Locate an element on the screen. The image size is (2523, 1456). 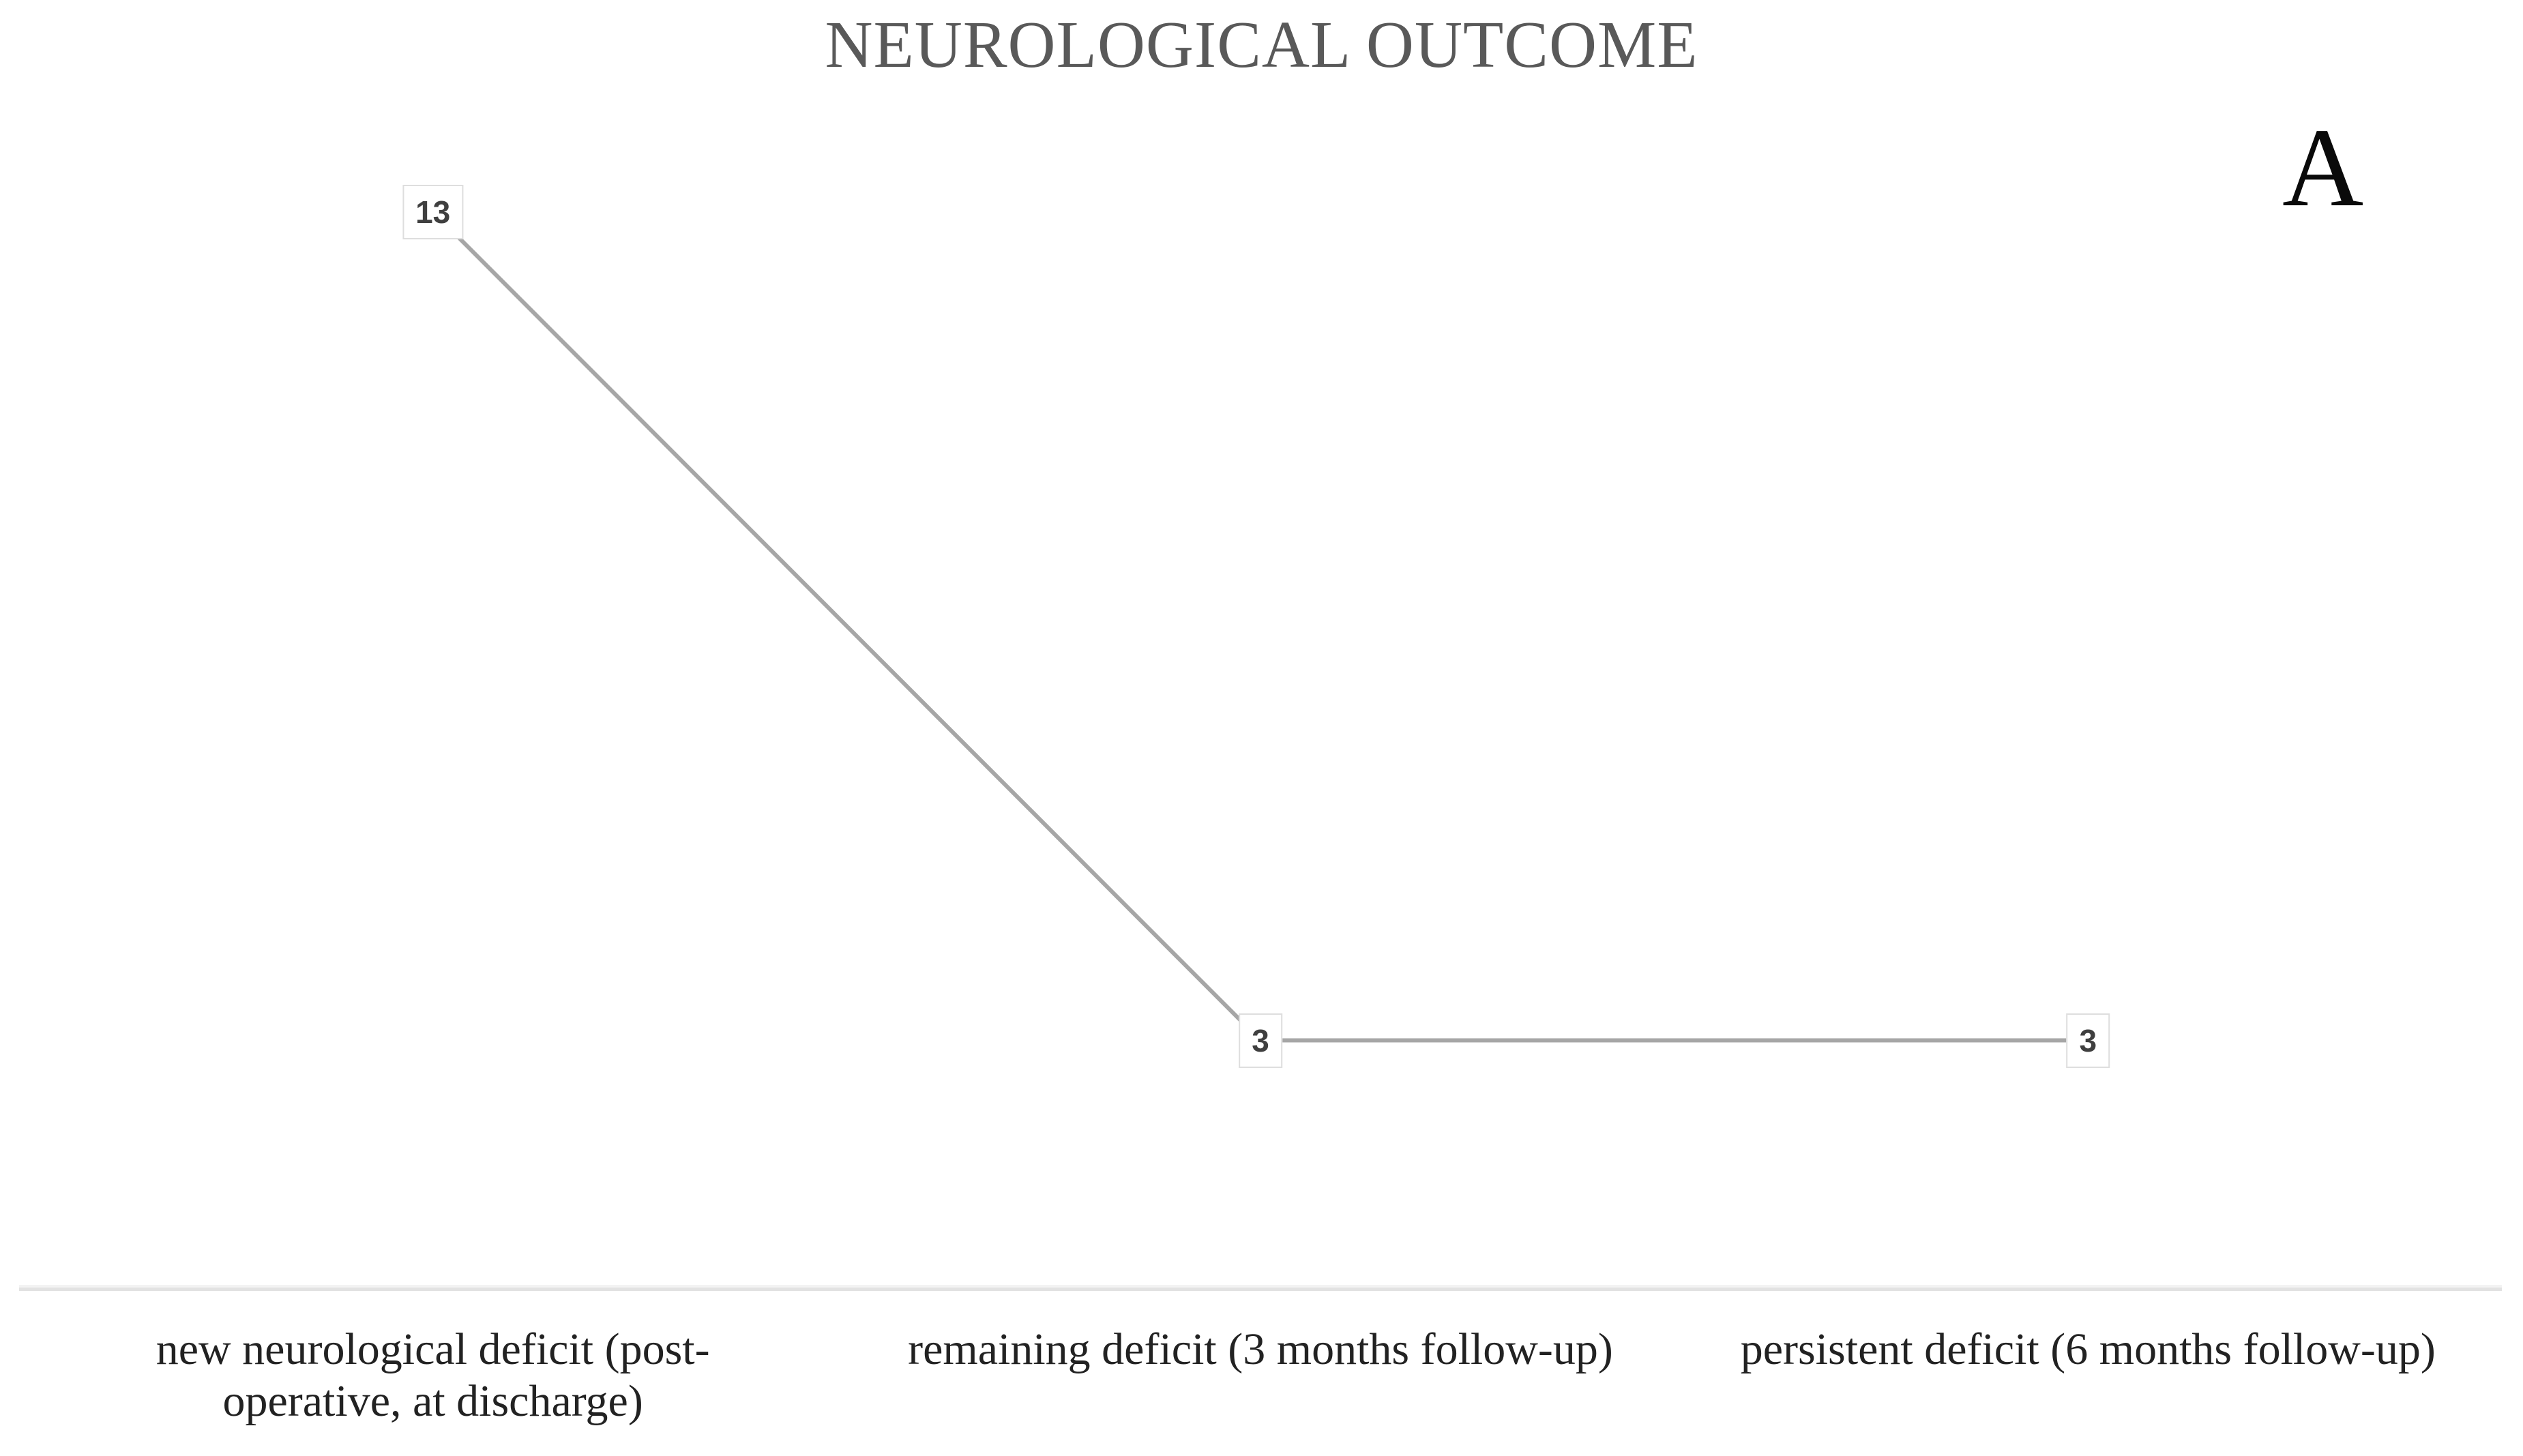
chart-title: NEUROLOGICAL OUTCOME is located at coordinates (1261, 44).